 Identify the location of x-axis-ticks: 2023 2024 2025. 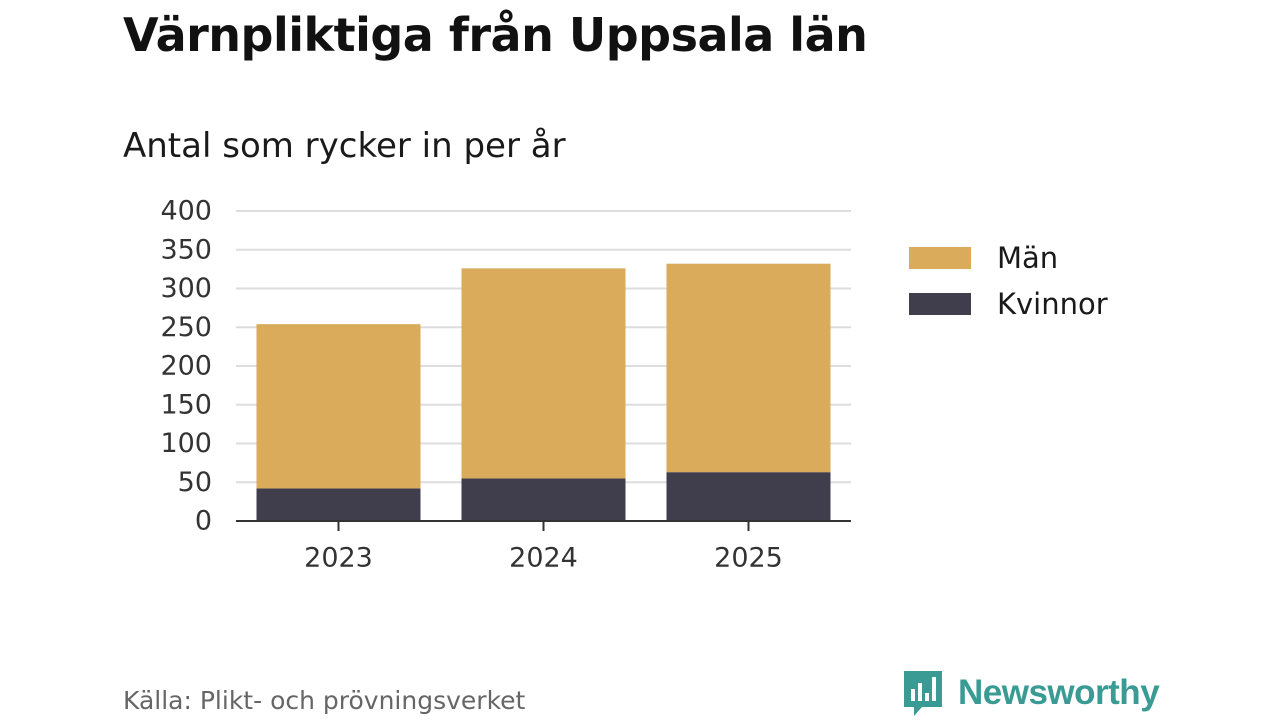
(543, 547).